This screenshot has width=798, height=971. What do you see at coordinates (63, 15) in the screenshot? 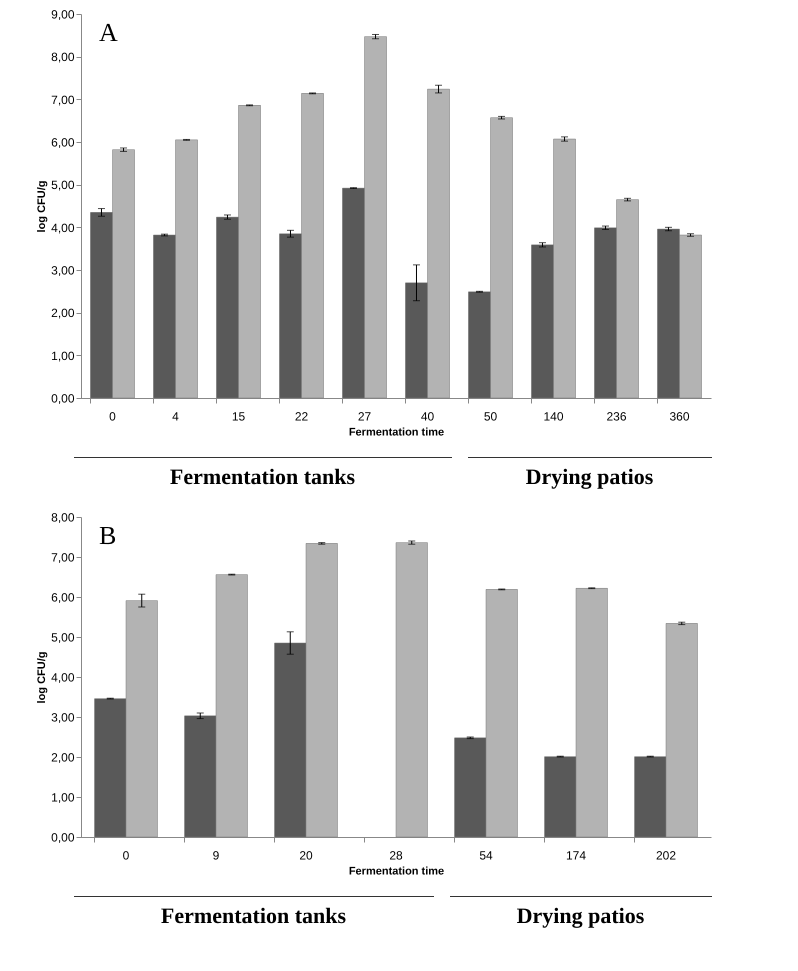
I see `y-tick-label: 9,00` at bounding box center [63, 15].